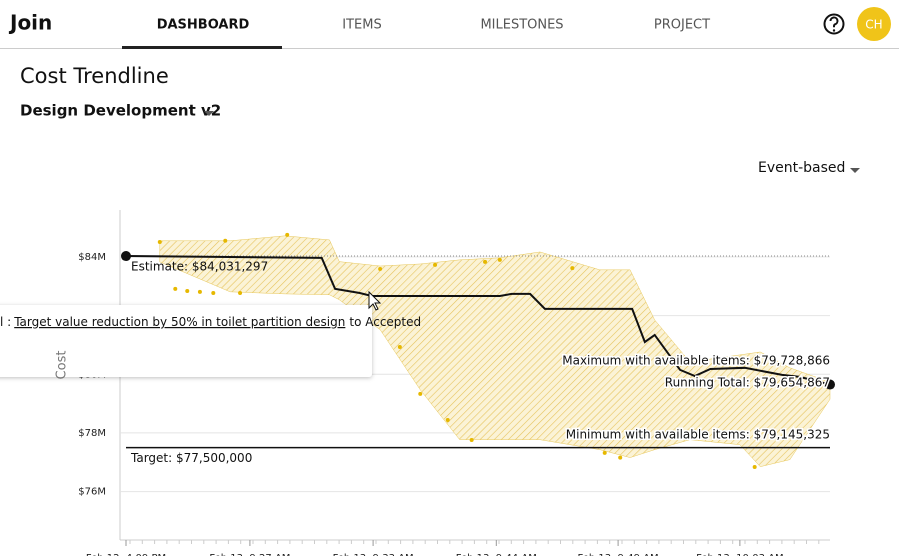 This screenshot has height=556, width=899. Describe the element at coordinates (618, 554) in the screenshot. I see `x-tick-label: Feb 13, 9:49 AM` at that location.